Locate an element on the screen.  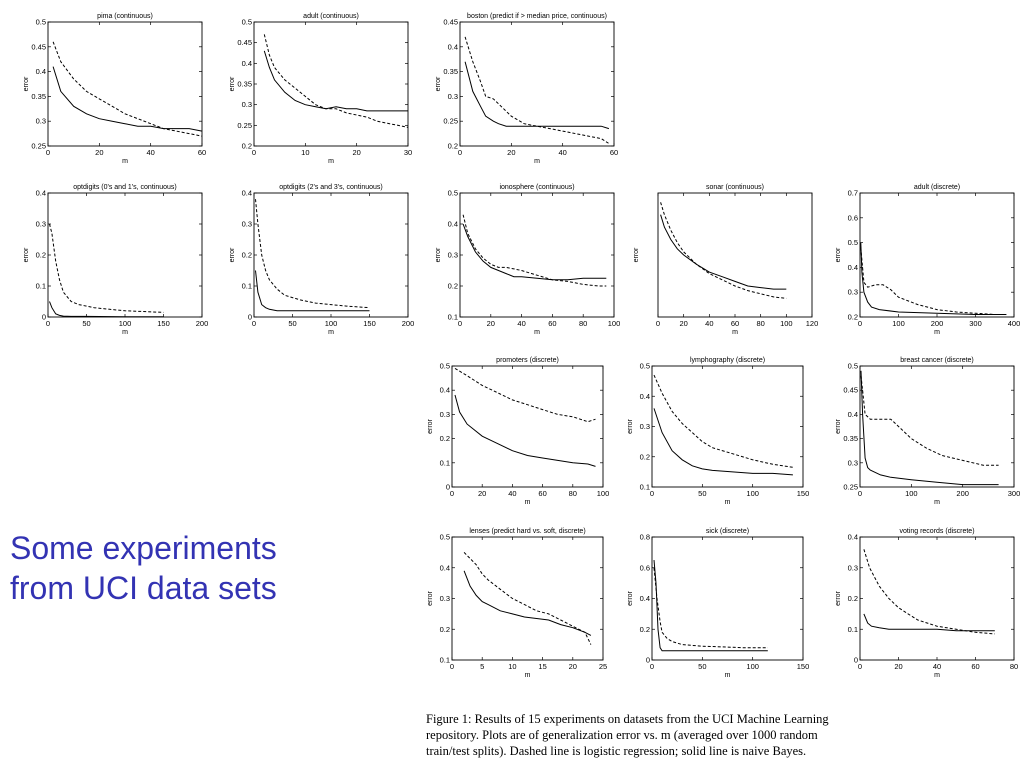
x-tick-label: 400 is located at coordinates (1014, 323).